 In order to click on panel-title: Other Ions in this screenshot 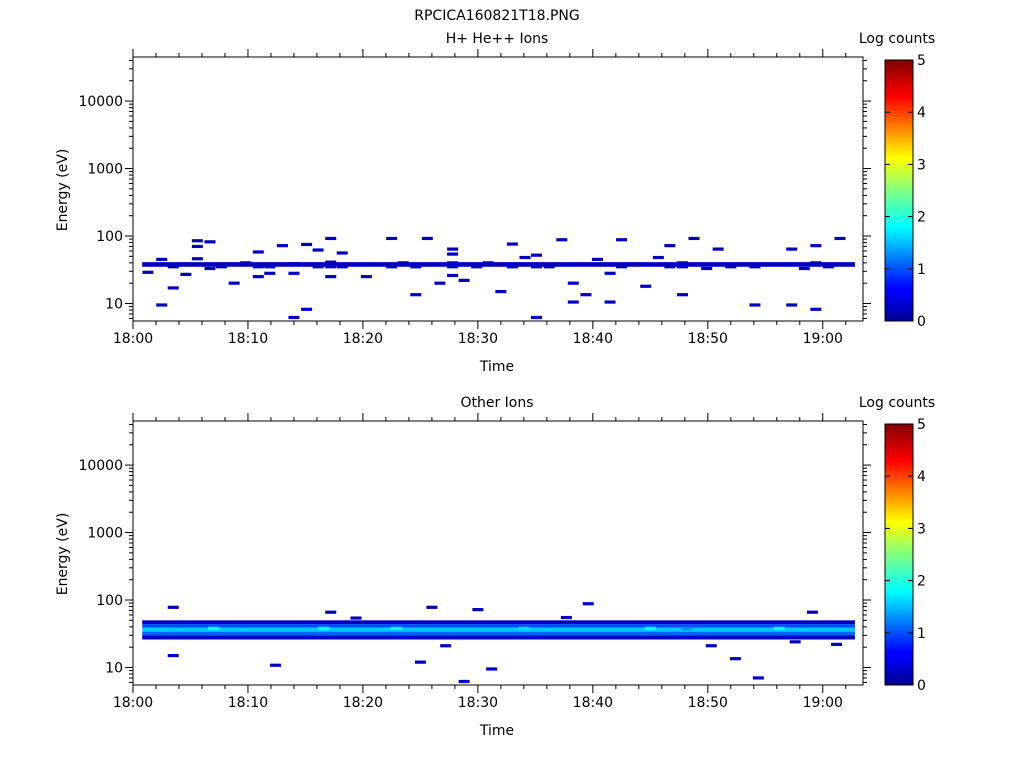, I will do `click(496, 403)`.